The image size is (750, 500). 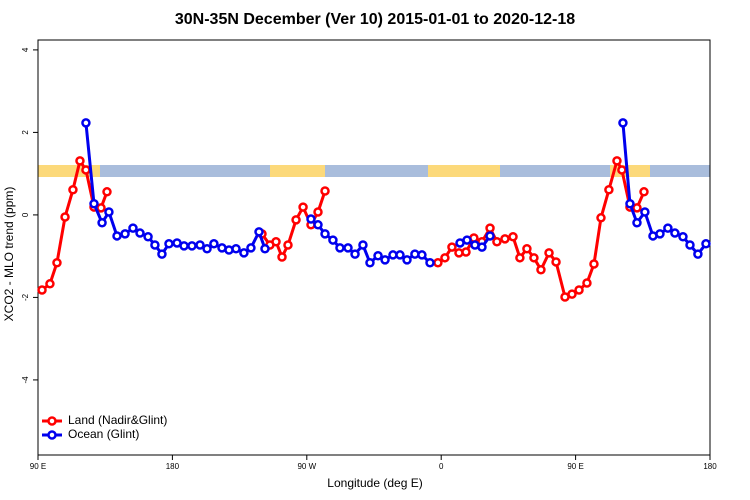 What do you see at coordinates (306, 466) in the screenshot?
I see `x-tick-label: 90 W` at bounding box center [306, 466].